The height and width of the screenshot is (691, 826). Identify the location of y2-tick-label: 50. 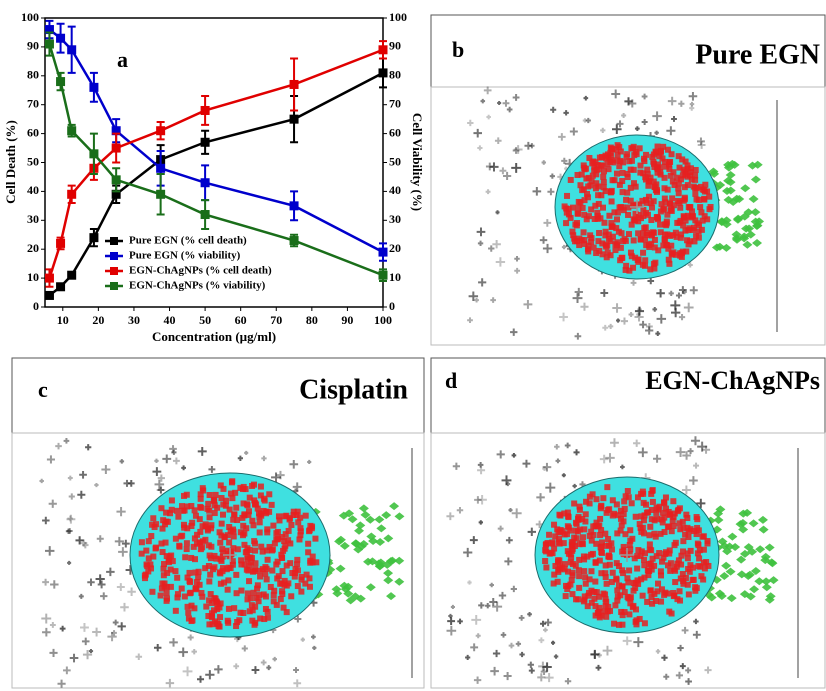
(395, 161).